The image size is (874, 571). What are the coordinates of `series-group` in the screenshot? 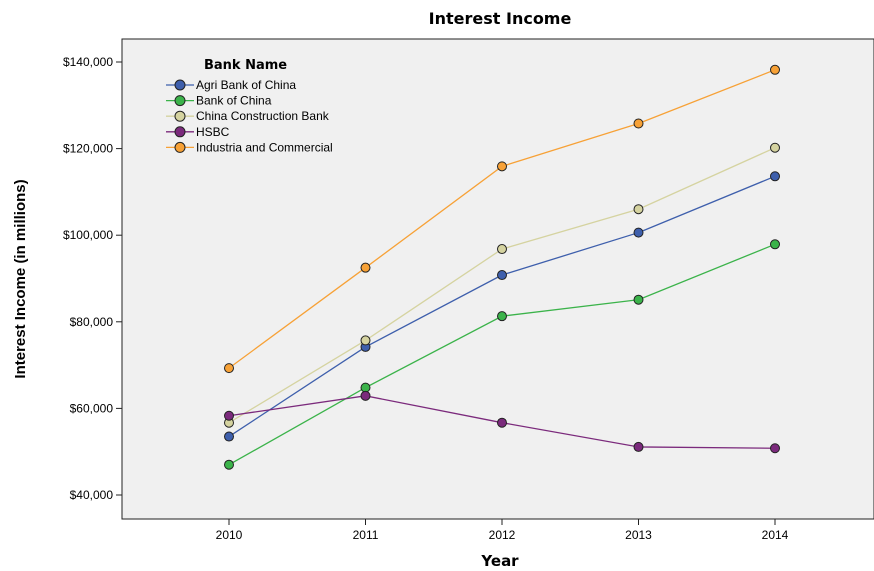 It's located at (502, 422).